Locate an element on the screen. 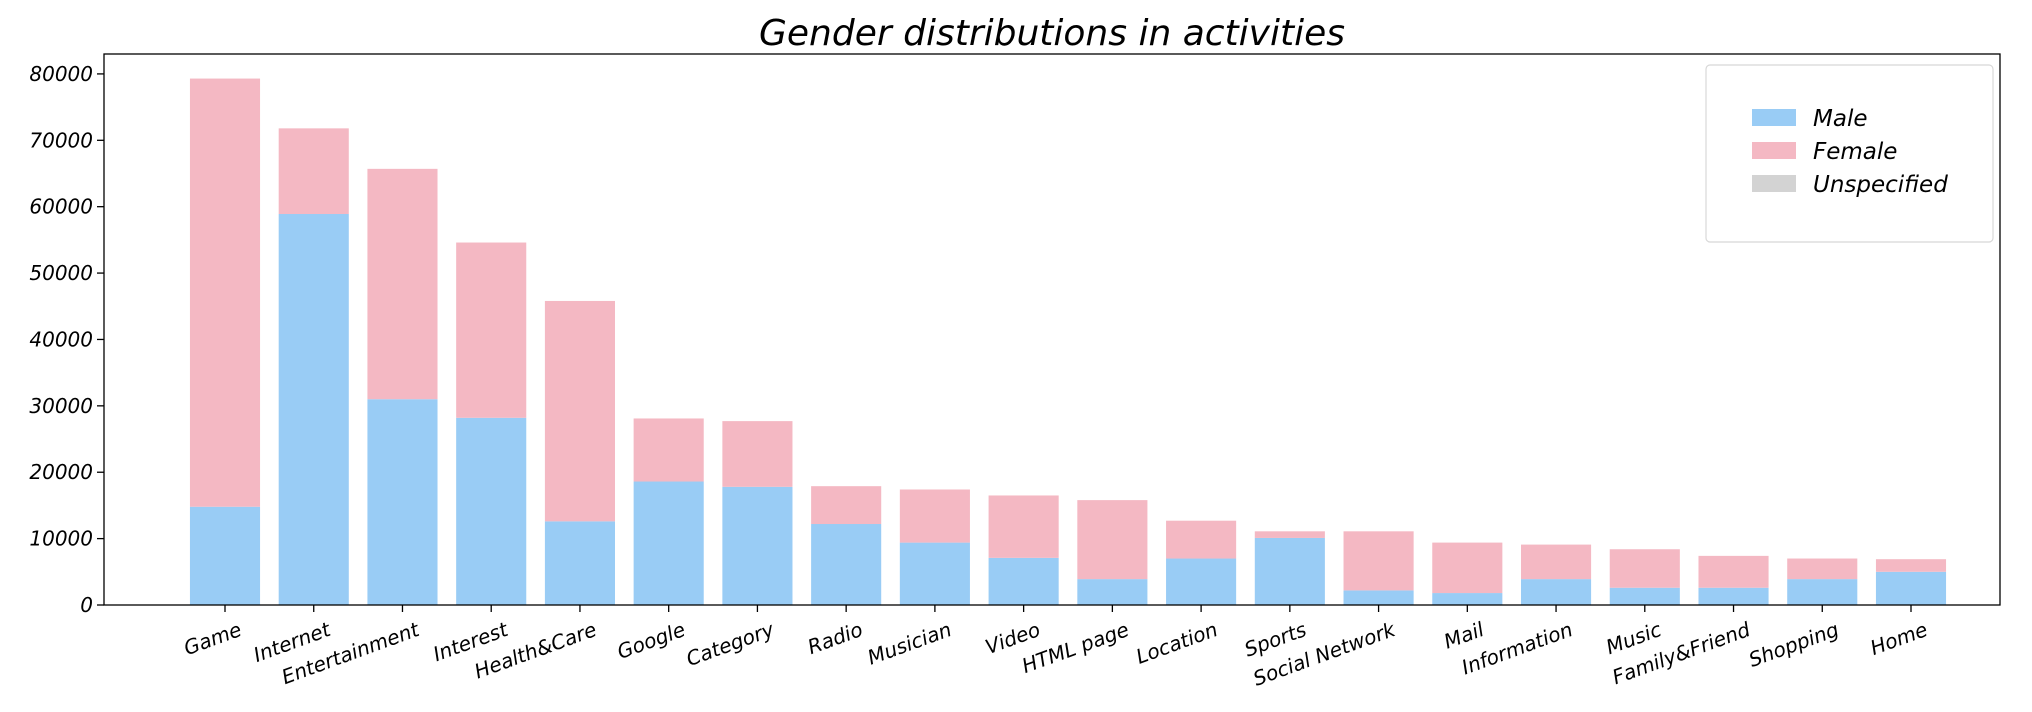  y-tick-label-2: 20000 is located at coordinates (61, 472).